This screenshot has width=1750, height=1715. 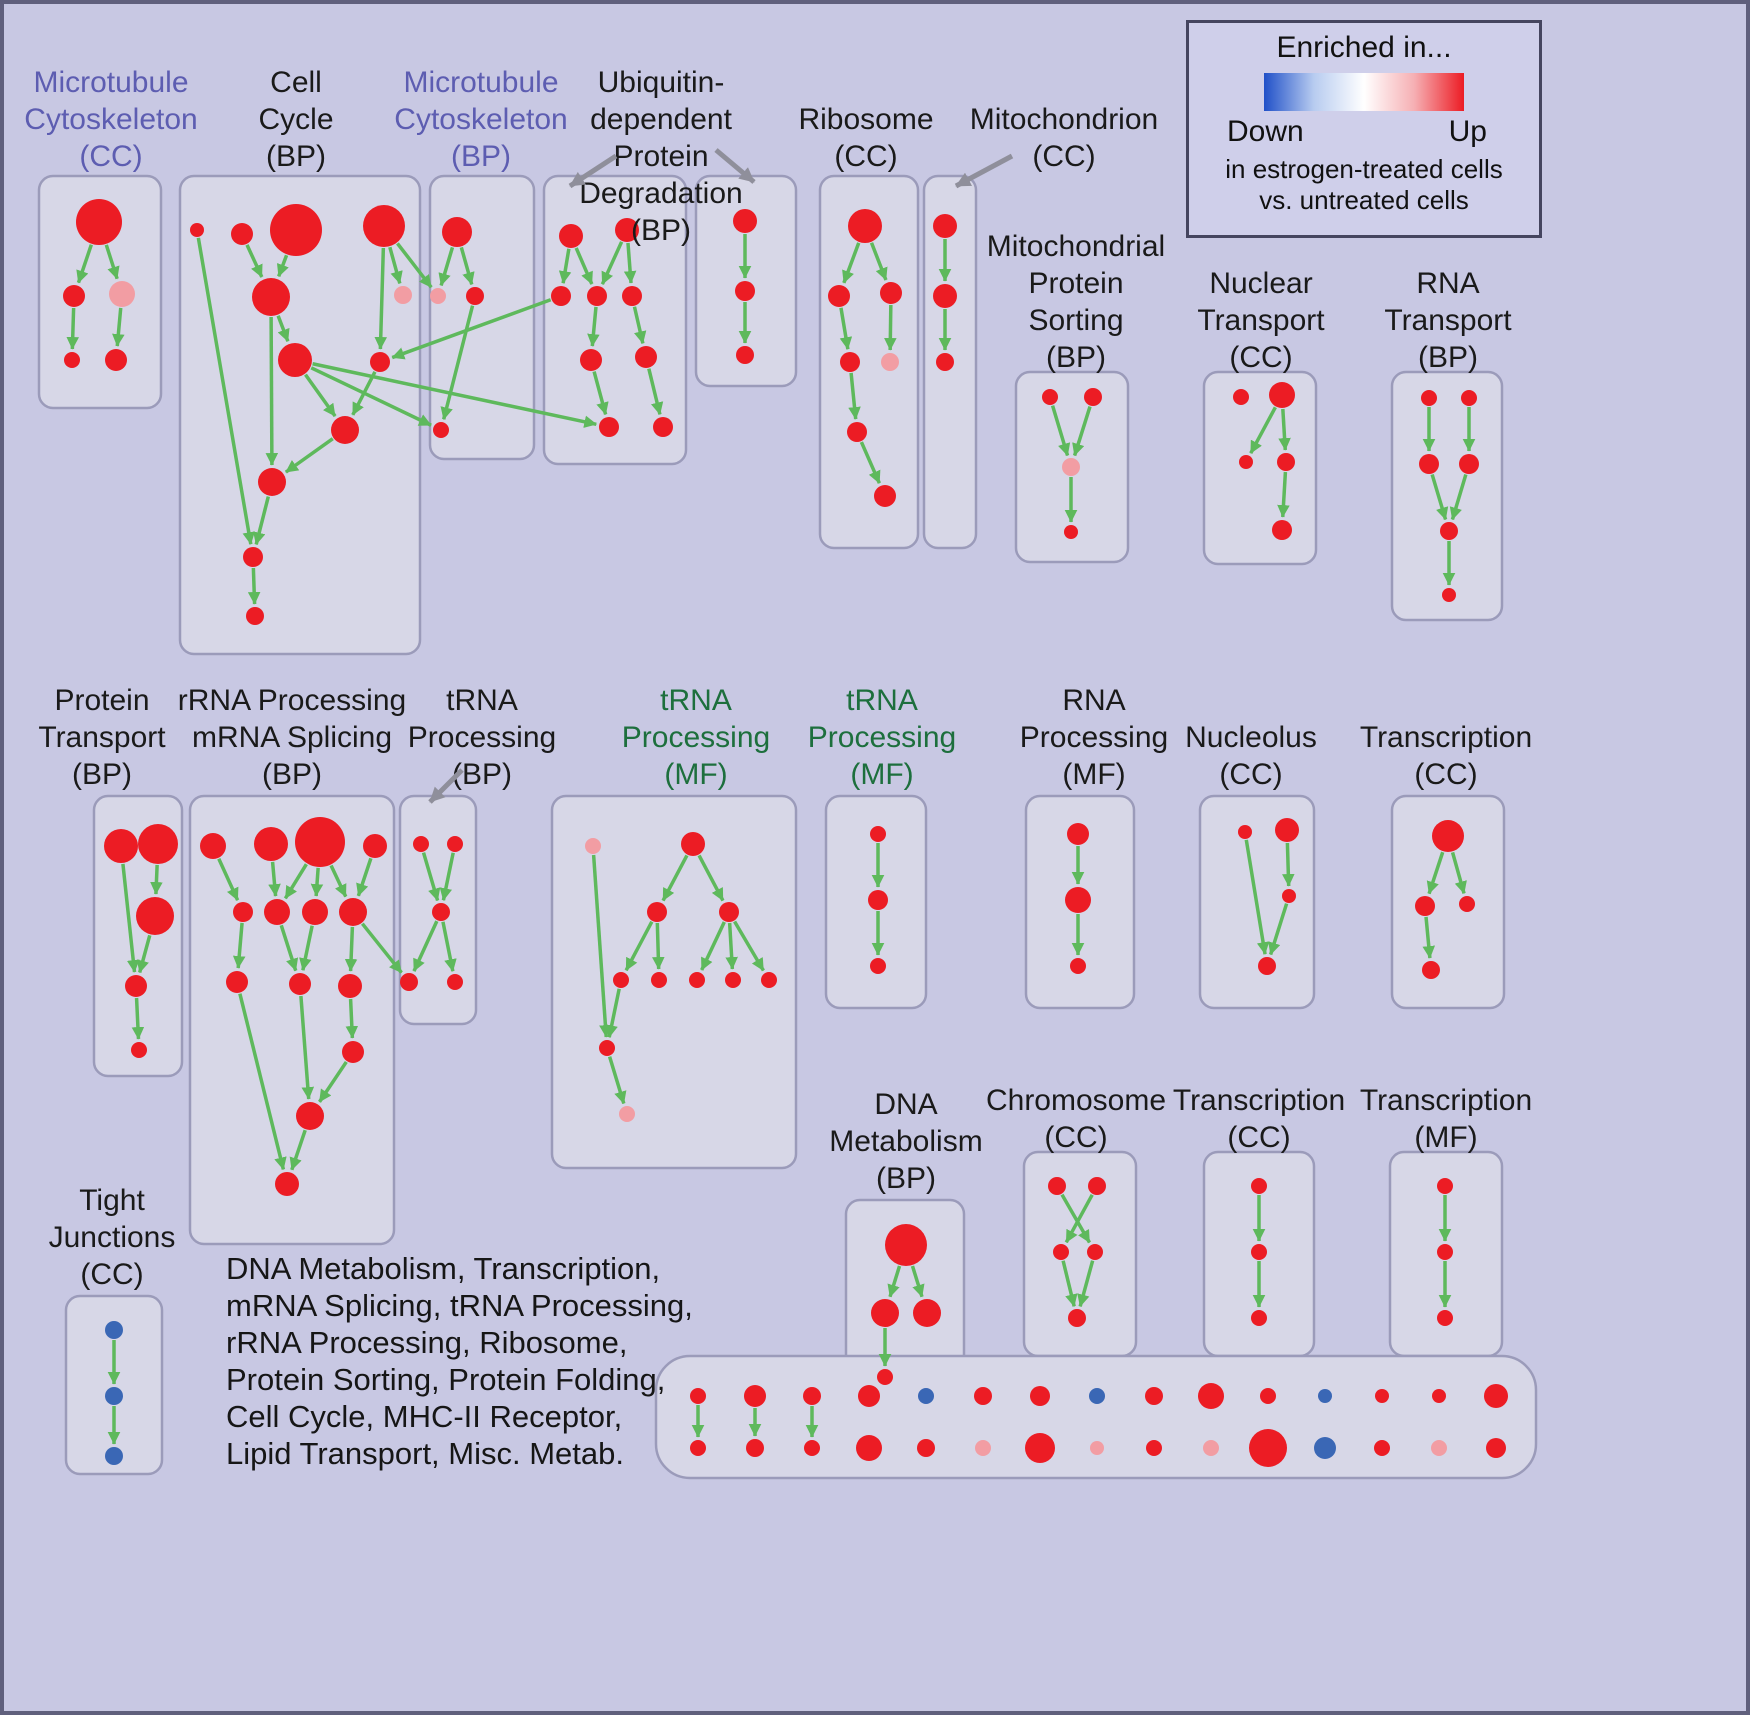 I want to click on cluster-label-transcription-cc-1: Transcription (CC), so click(x=1446, y=756).